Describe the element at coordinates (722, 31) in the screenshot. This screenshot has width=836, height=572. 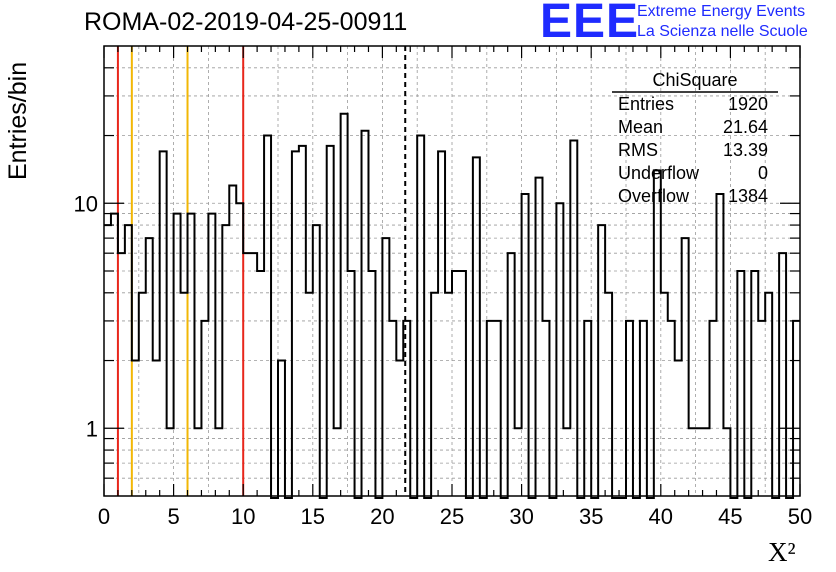
I see `logo-text-line2: La Scienza nelle Scuole` at that location.